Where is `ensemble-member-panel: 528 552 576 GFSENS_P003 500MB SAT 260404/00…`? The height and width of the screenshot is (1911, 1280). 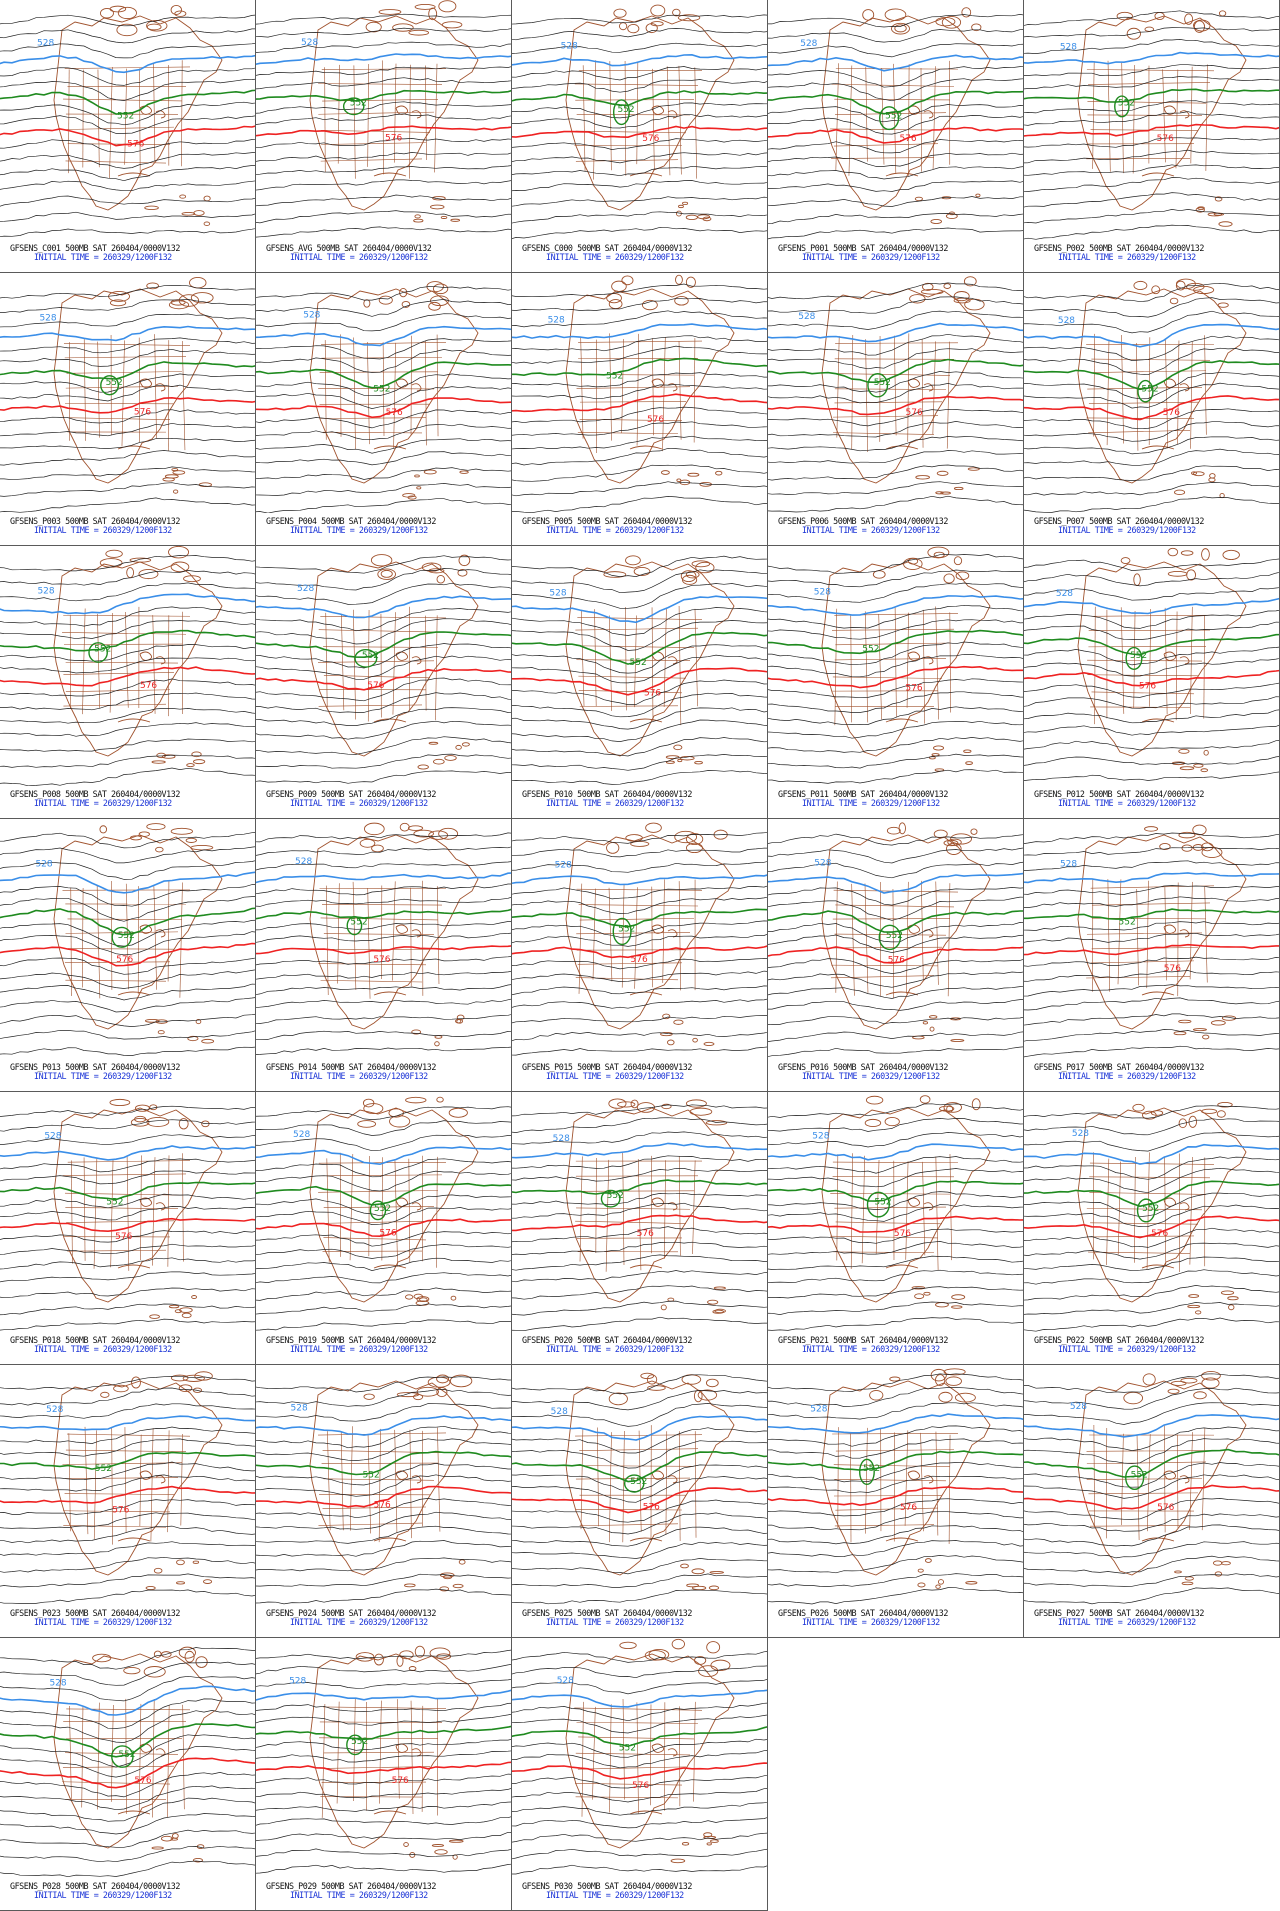
ensemble-member-panel: 528 552 576 GFSENS_P003 500MB SAT 260404/00… is located at coordinates (128, 409).